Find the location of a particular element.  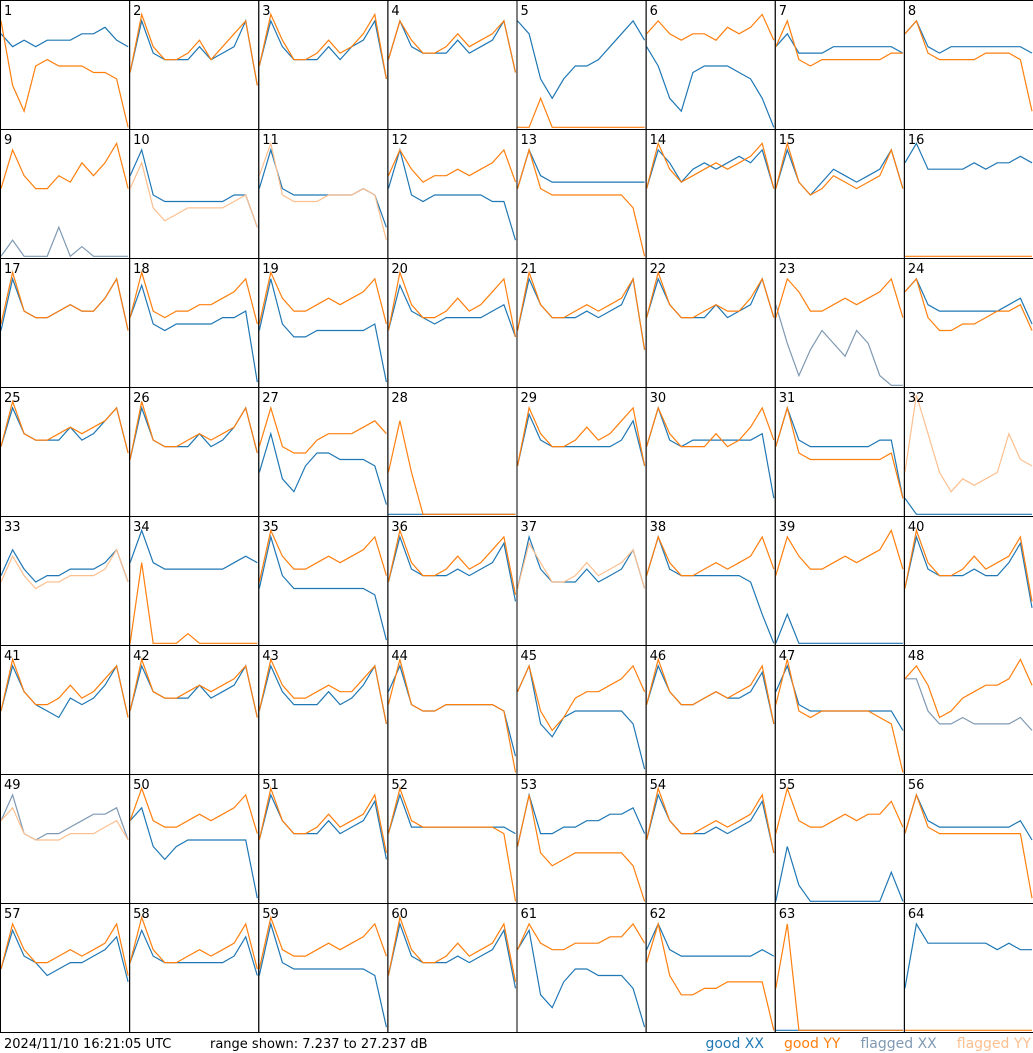

panel-title: 35 is located at coordinates (270, 527).